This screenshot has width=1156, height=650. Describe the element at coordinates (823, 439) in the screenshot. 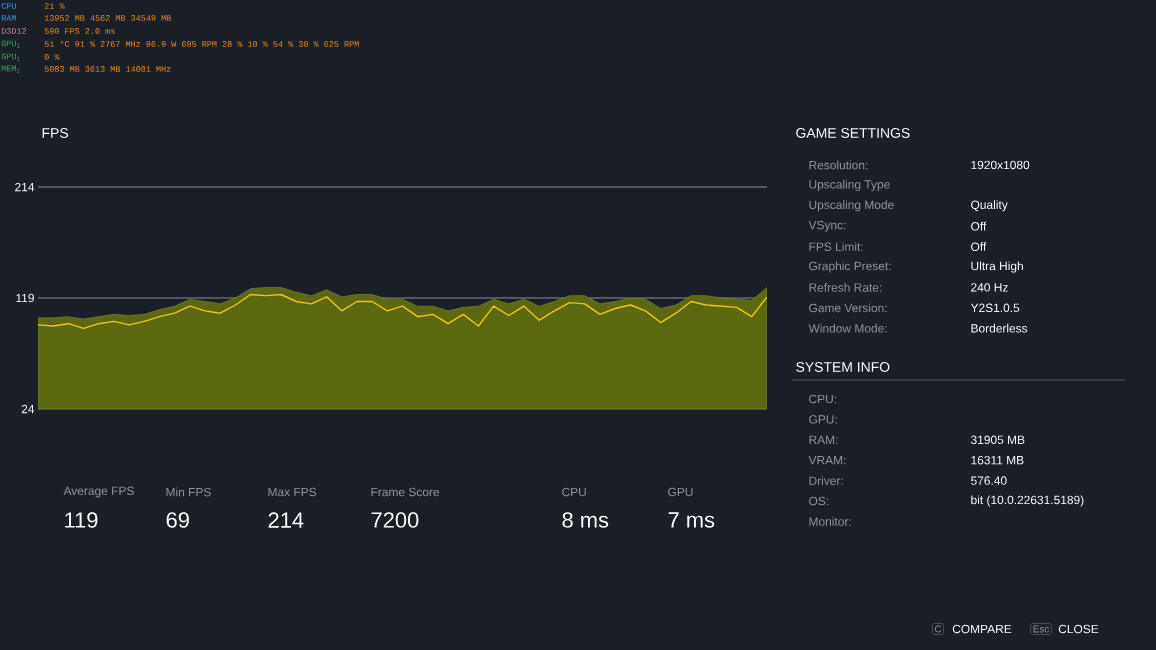

I see `text: RAM:` at that location.